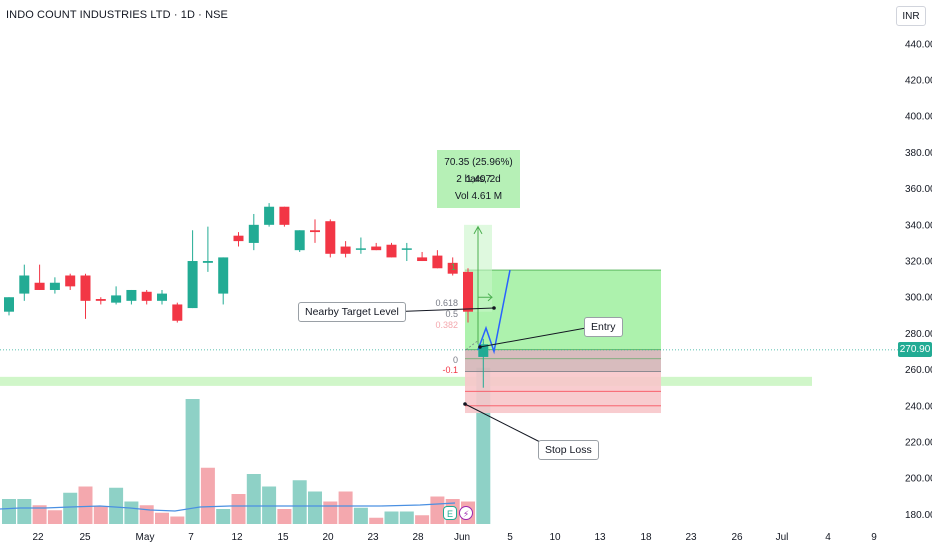  What do you see at coordinates (918, 442) in the screenshot?
I see `price-axis-label: 220.00` at bounding box center [918, 442].